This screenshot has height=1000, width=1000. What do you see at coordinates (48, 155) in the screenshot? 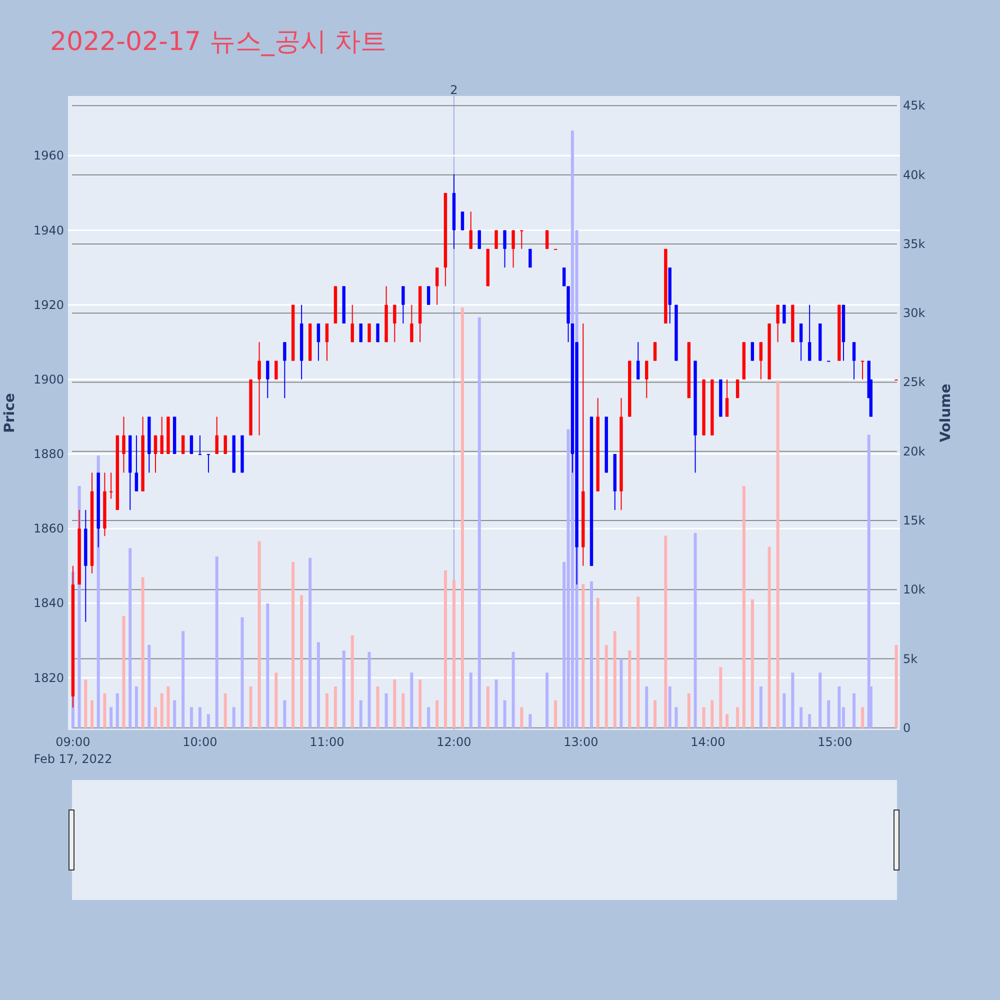
I see `y-tick-label: 1960` at bounding box center [48, 155].